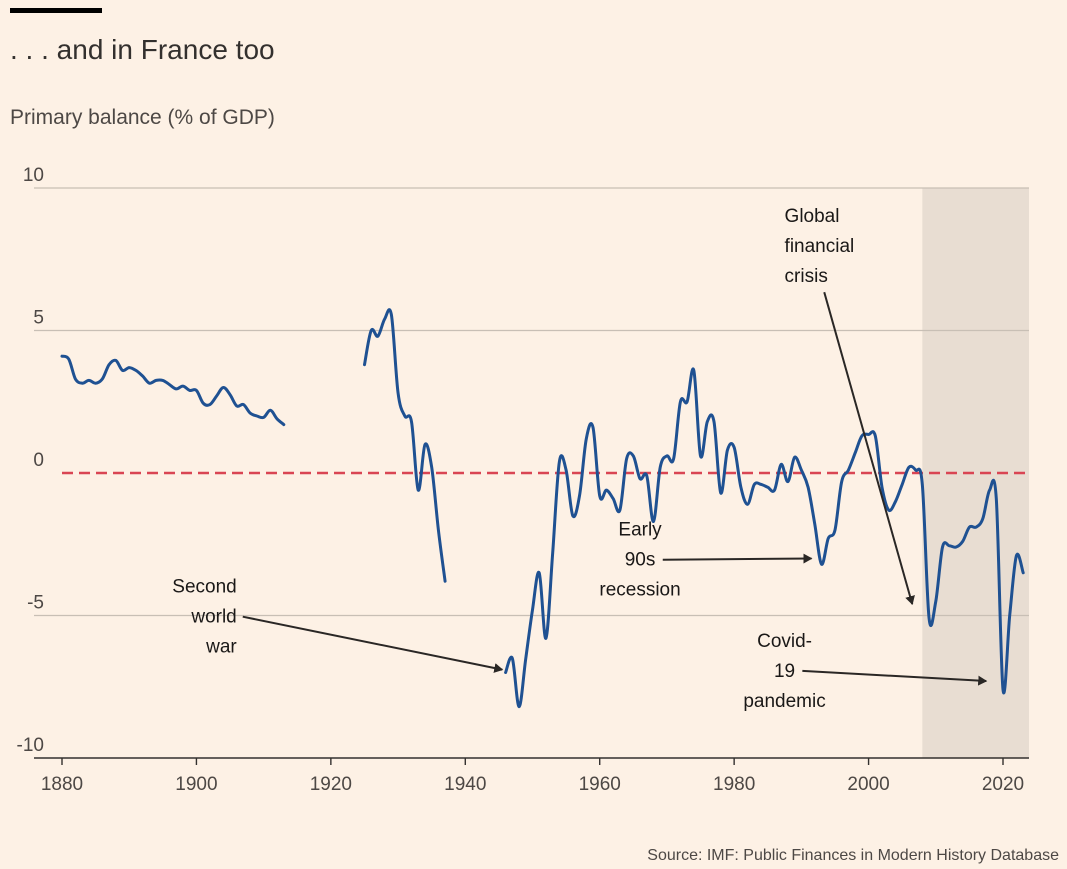  I want to click on annotation-line: 19, so click(784, 671).